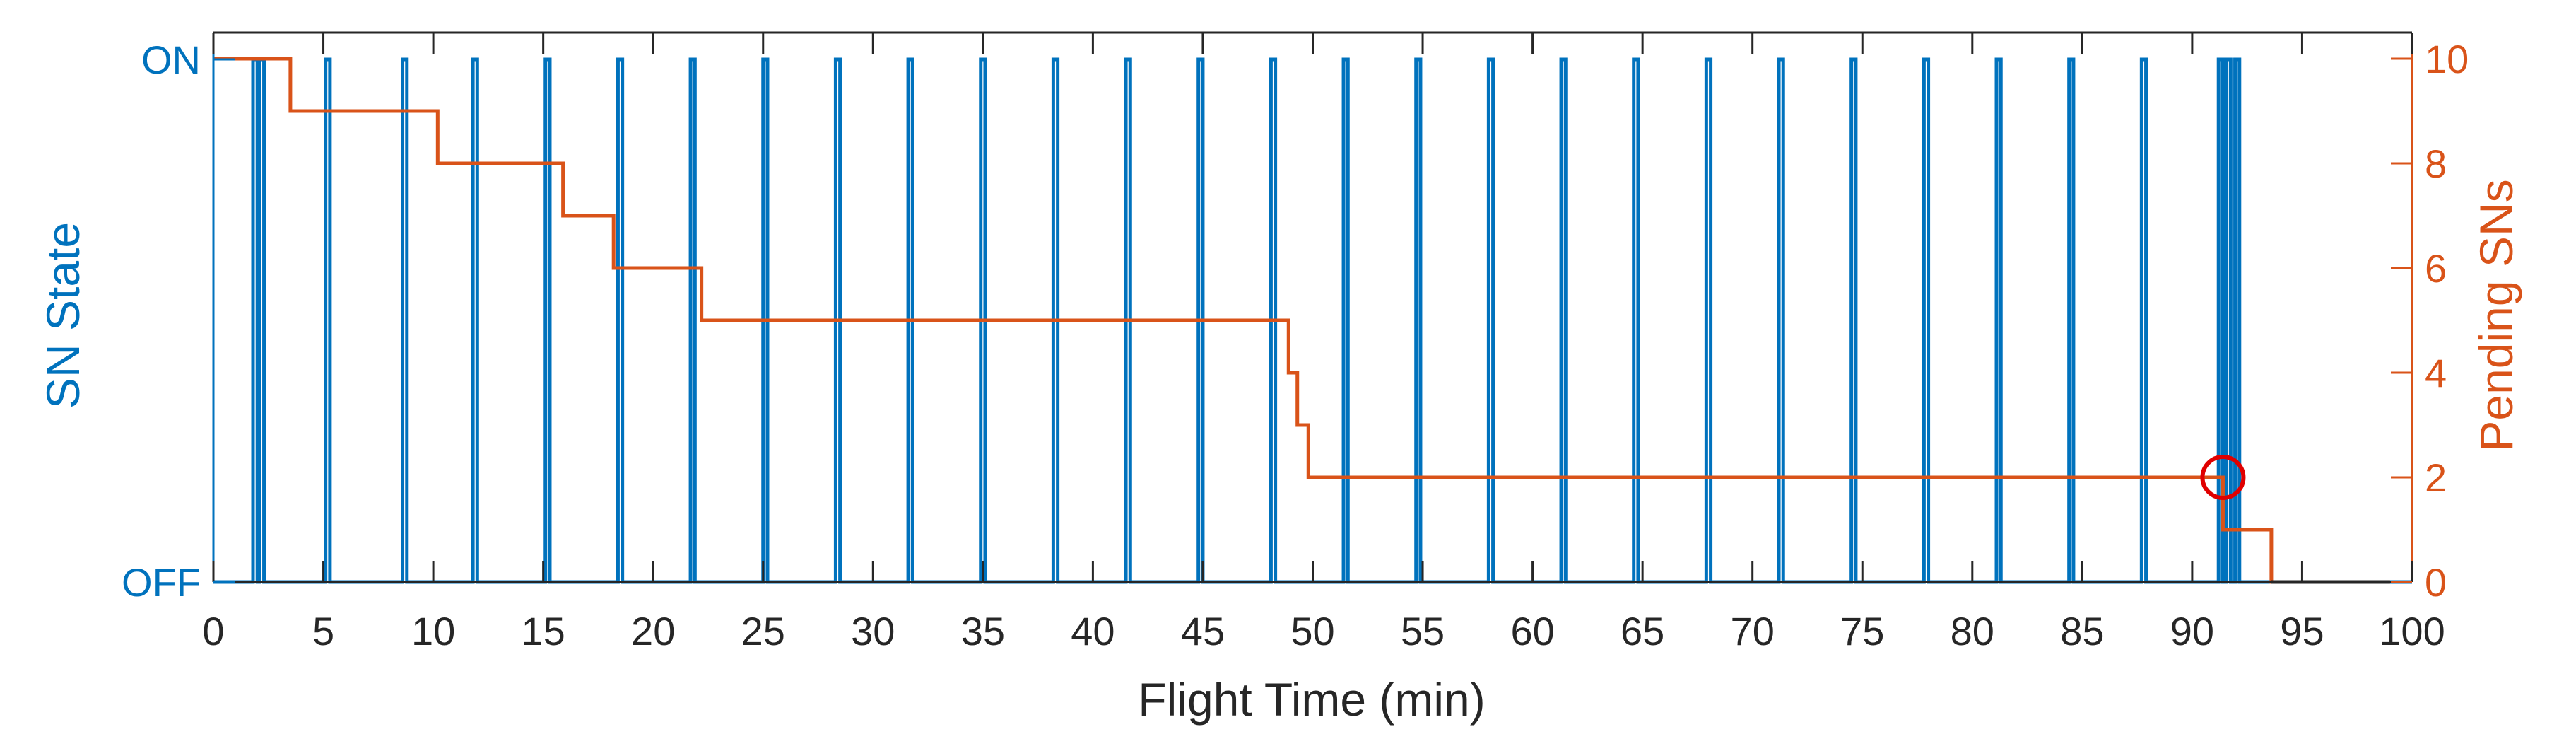  What do you see at coordinates (161, 583) in the screenshot?
I see `left-tick-label-OFF: OFF` at bounding box center [161, 583].